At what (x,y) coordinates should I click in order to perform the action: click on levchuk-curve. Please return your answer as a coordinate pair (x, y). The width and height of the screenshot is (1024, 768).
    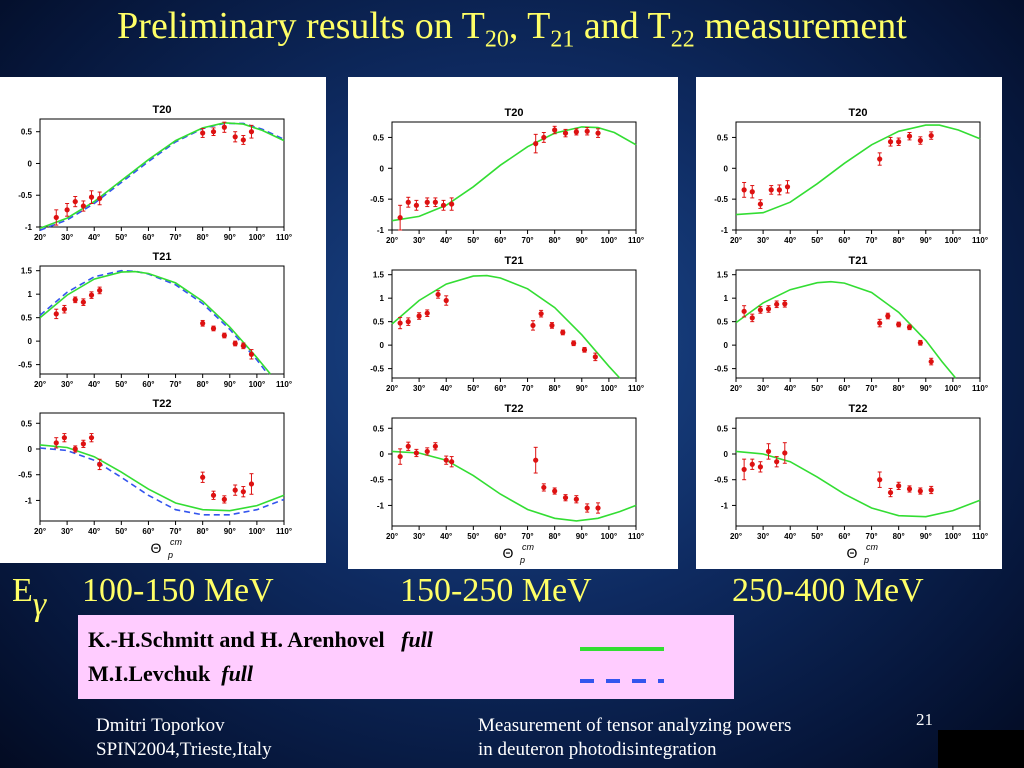
    Looking at the image, I should click on (162, 176).